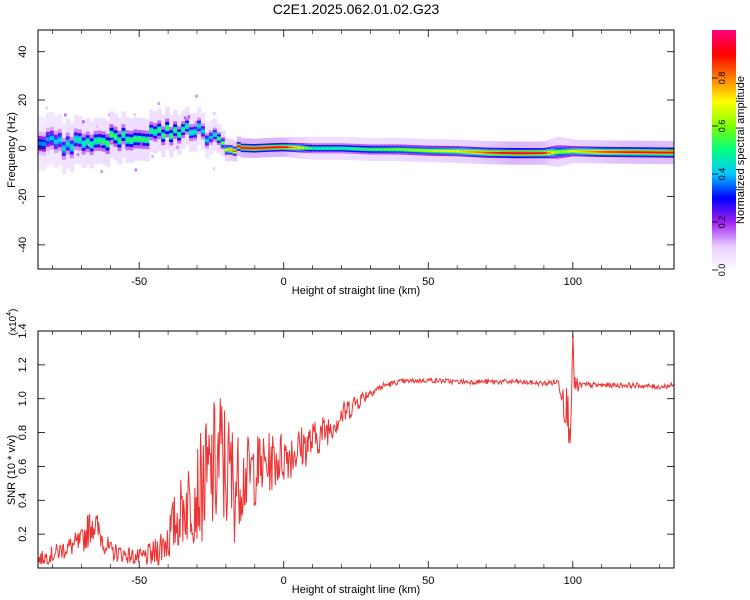 The width and height of the screenshot is (750, 600). I want to click on spectrogram-x-label: Height of straight line (km), so click(356, 291).